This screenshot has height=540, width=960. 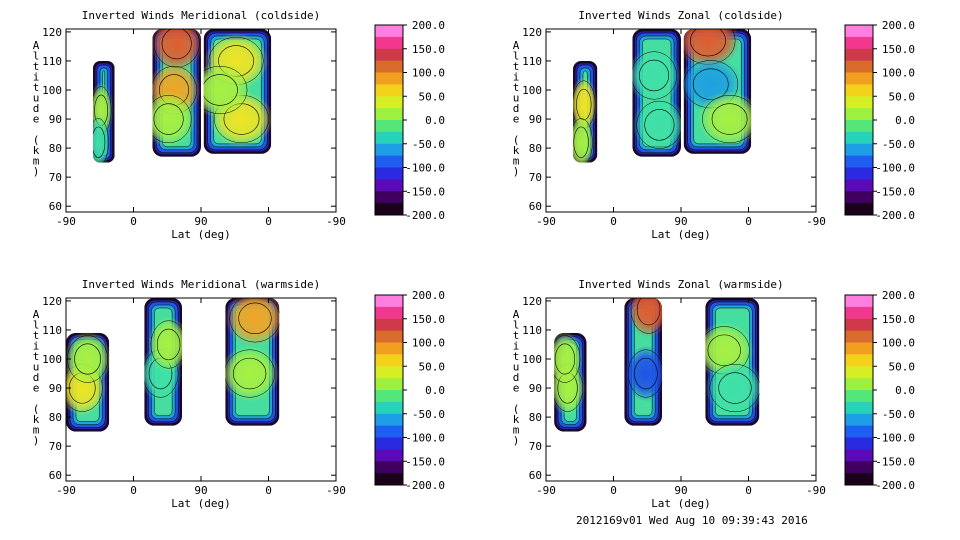 I want to click on chart-title: Inverted Winds Meridional (coldside), so click(x=201, y=15).